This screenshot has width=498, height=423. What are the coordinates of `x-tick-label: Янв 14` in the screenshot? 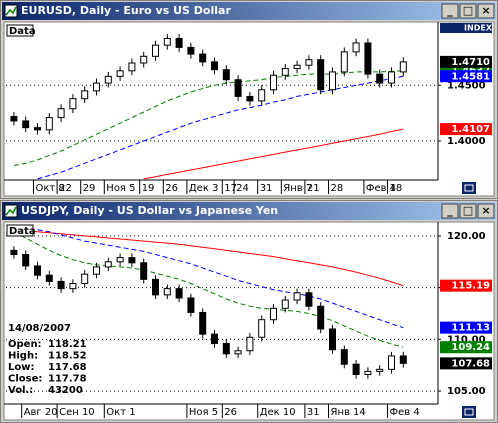 It's located at (348, 412).